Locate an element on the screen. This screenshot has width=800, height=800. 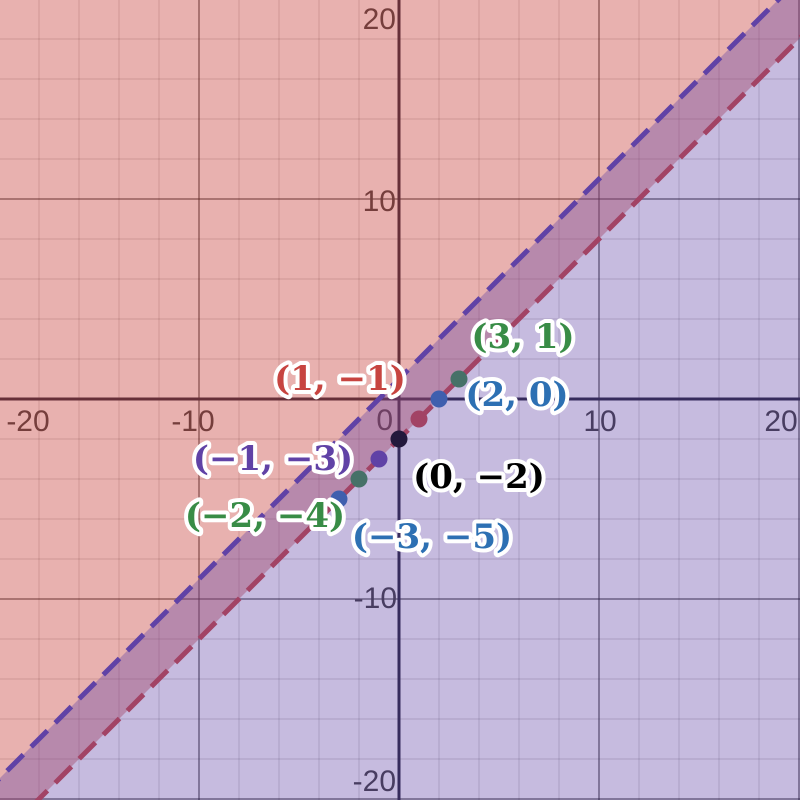
point-label: (−2, −4) is located at coordinates (265, 516).